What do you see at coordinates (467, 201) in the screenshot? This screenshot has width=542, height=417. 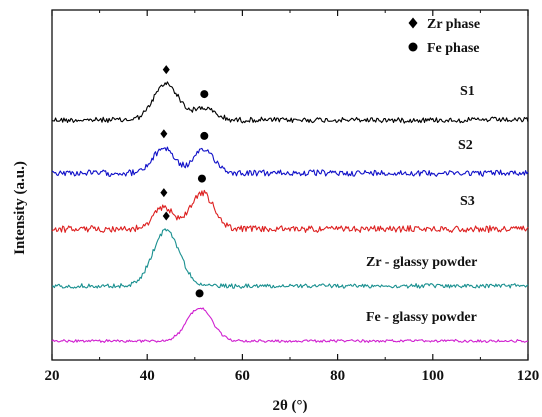 I see `series-label: S3` at bounding box center [467, 201].